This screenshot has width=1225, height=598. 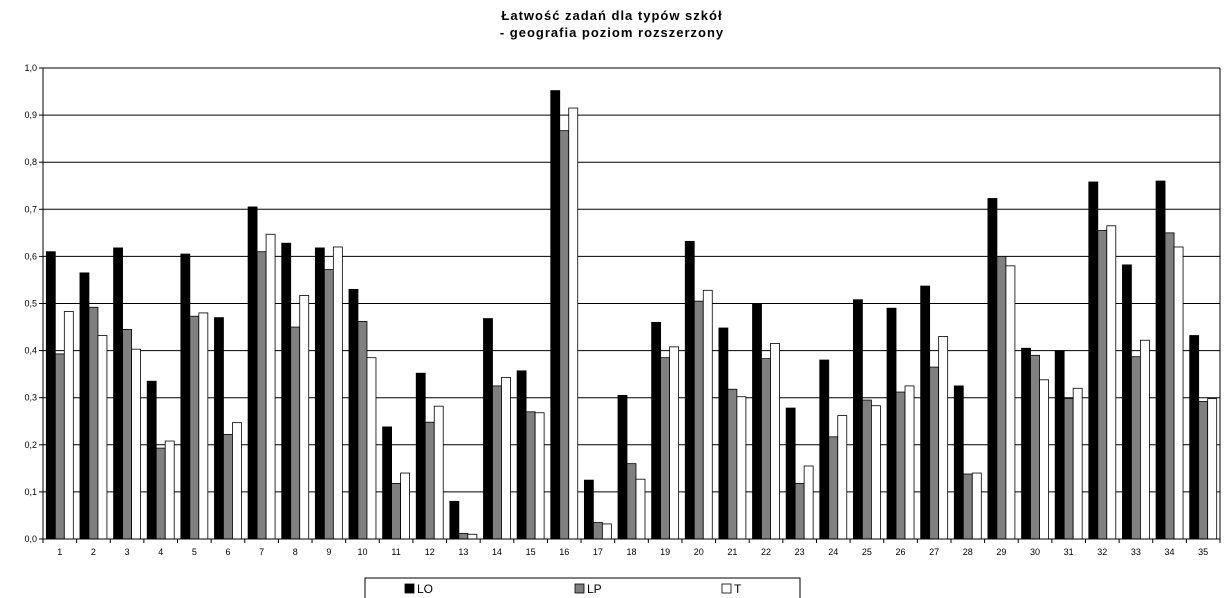 What do you see at coordinates (362, 552) in the screenshot?
I see `x-tick-label: 10` at bounding box center [362, 552].